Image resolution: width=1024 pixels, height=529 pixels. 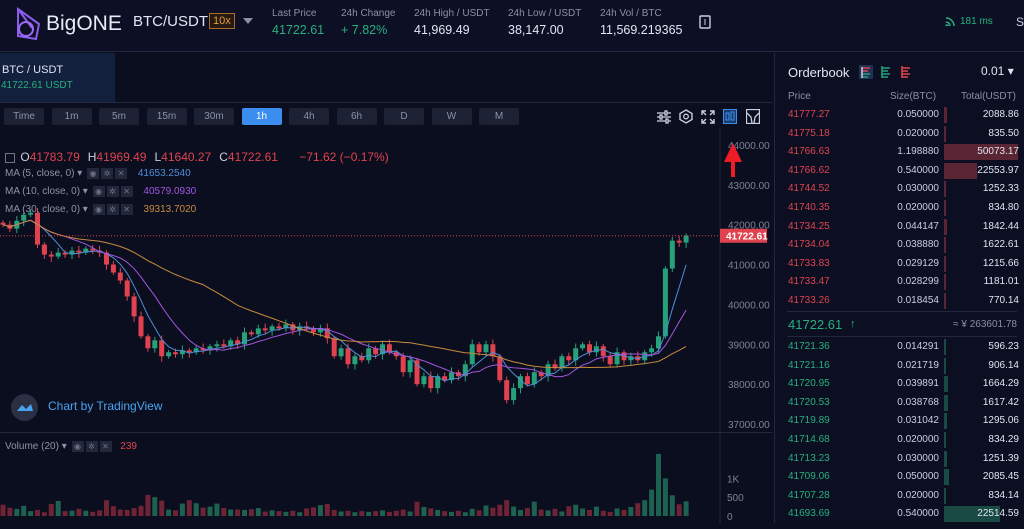 What do you see at coordinates (248, 21) in the screenshot?
I see `pair-dropdown-icon` at bounding box center [248, 21].